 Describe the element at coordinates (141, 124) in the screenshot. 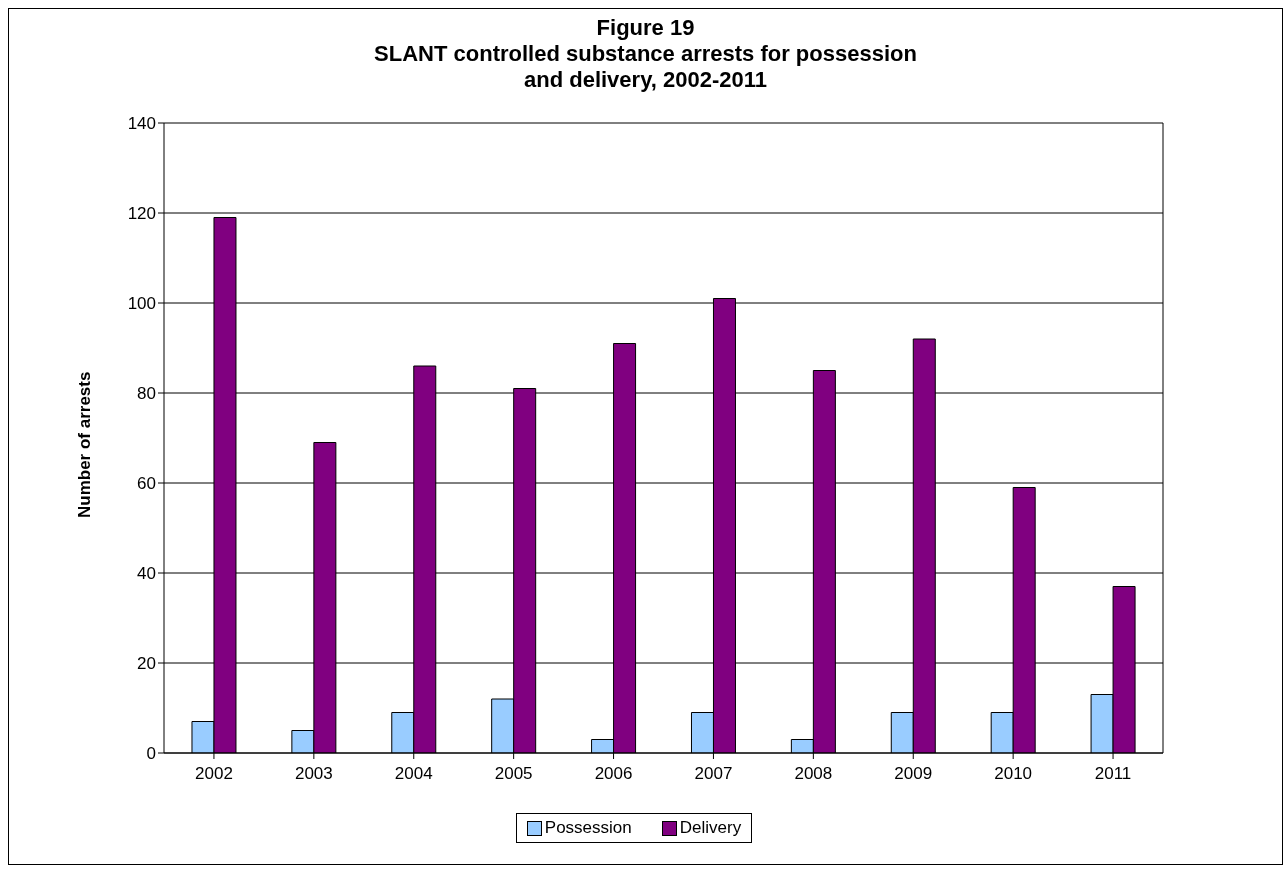

I see `y-tick-label: 140` at that location.